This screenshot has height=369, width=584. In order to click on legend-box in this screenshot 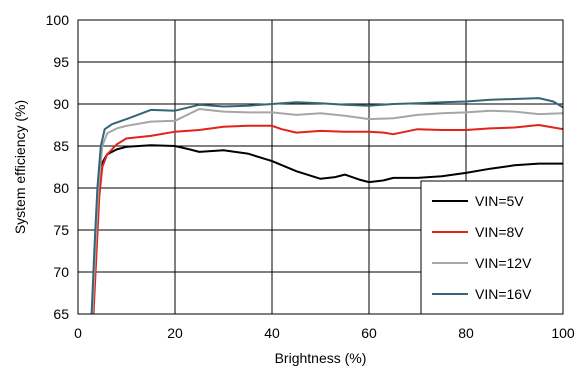, I will do `click(492, 247)`.